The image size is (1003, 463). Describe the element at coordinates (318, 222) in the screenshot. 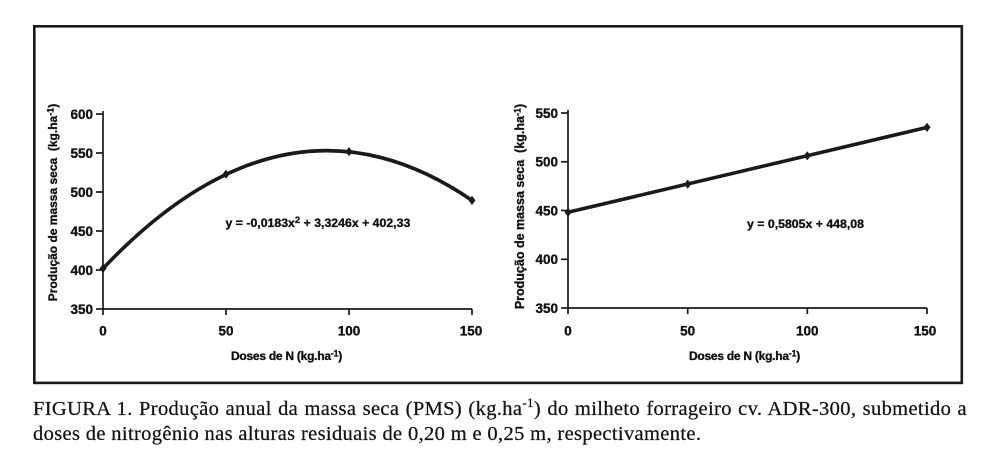

I see `svg-text:y = -0,0183x2 + 3,3246x + 402,: y = -0,0183x2 + 3,3246x + 402,33` at that location.